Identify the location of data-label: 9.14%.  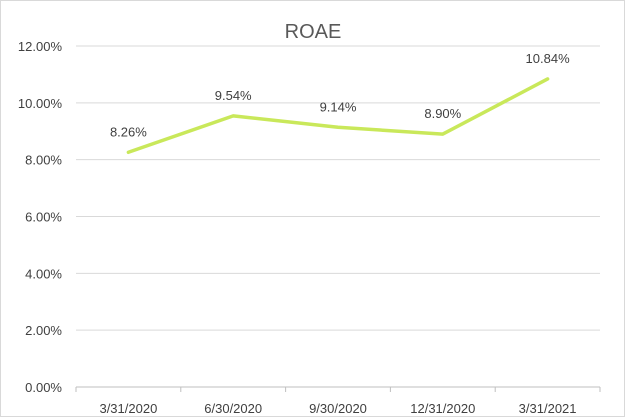
(338, 106).